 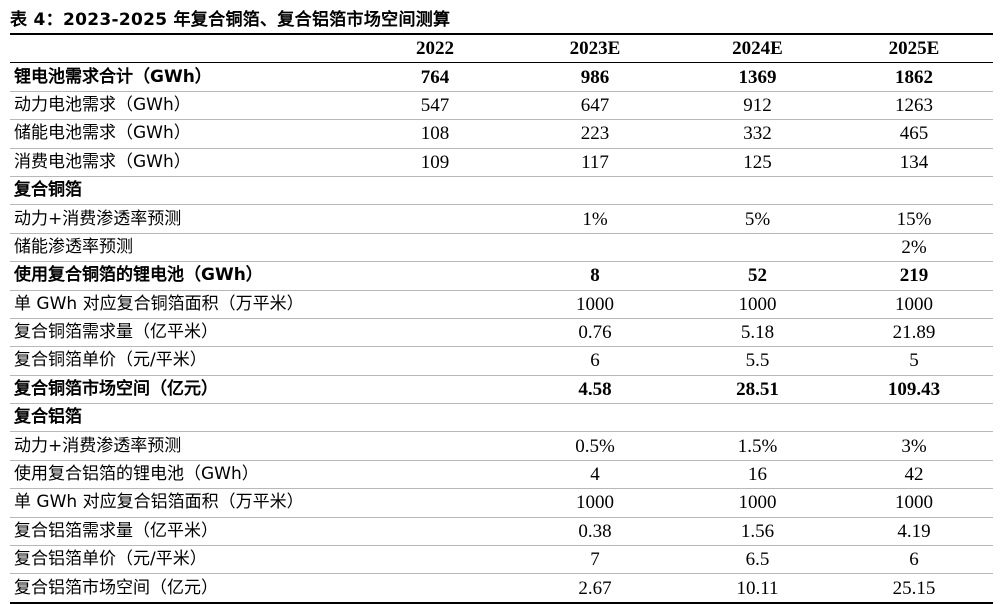 What do you see at coordinates (757, 162) in the screenshot?
I see `table-cell: 125` at bounding box center [757, 162].